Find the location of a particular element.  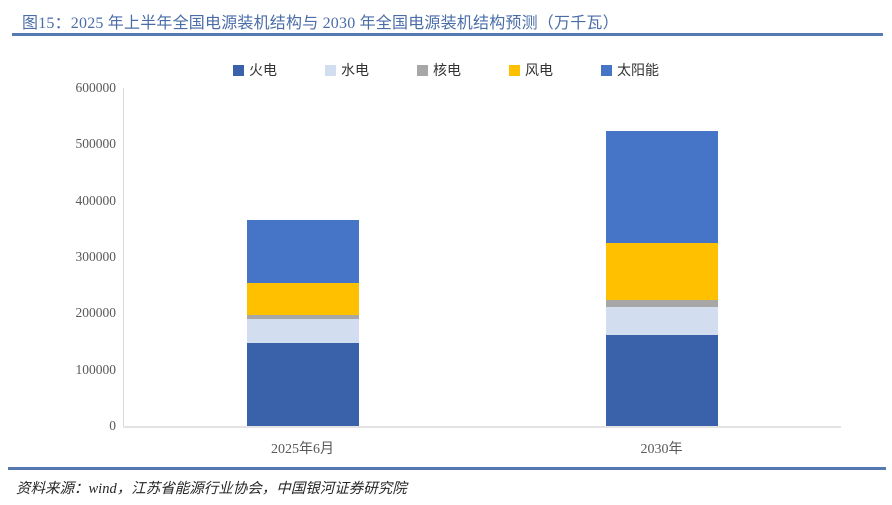

header-divider is located at coordinates (447, 34).